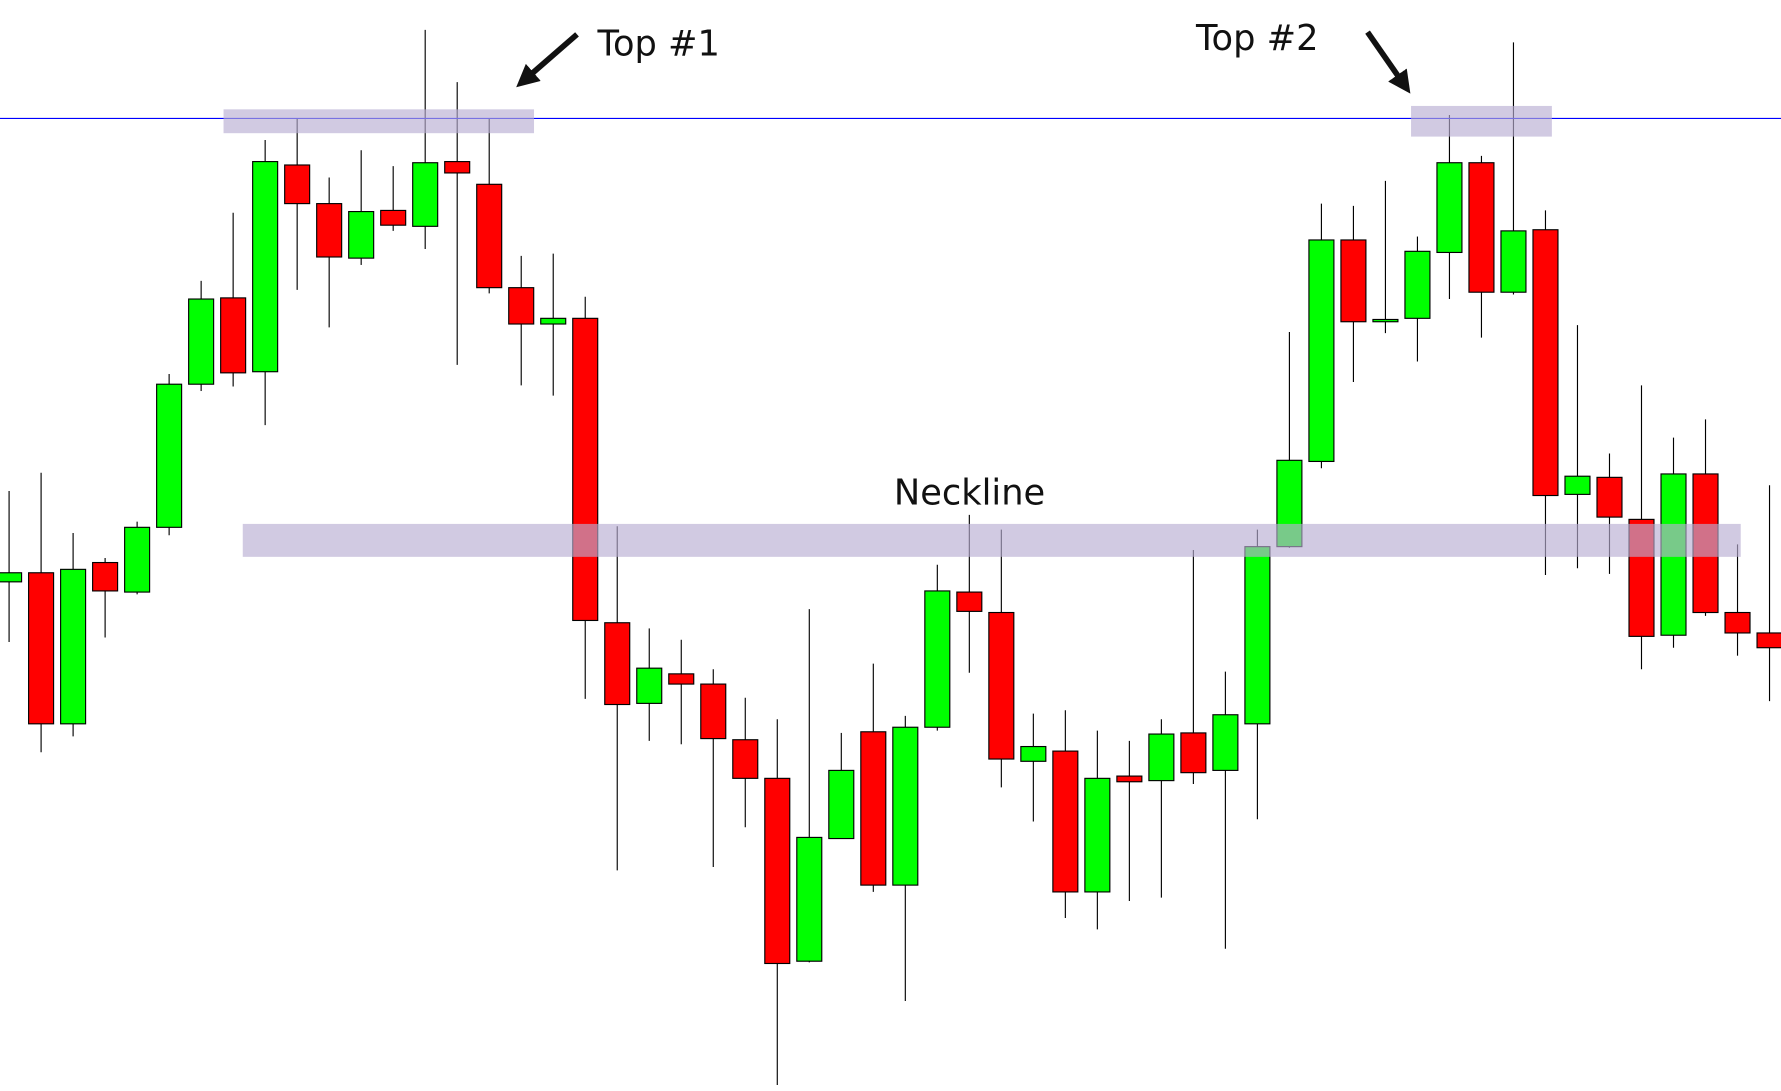 The image size is (1781, 1091). What do you see at coordinates (1257, 38) in the screenshot?
I see `annotation: Top #2` at bounding box center [1257, 38].